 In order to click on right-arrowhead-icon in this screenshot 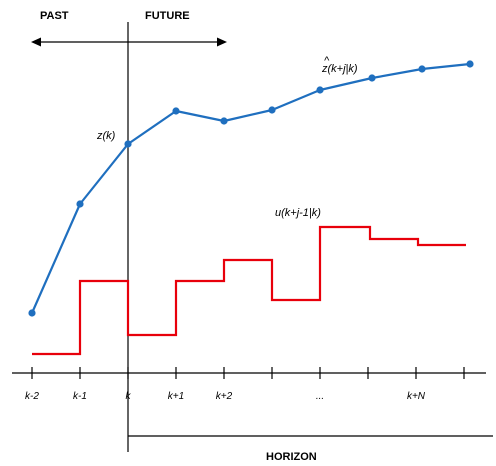, I will do `click(222, 42)`.